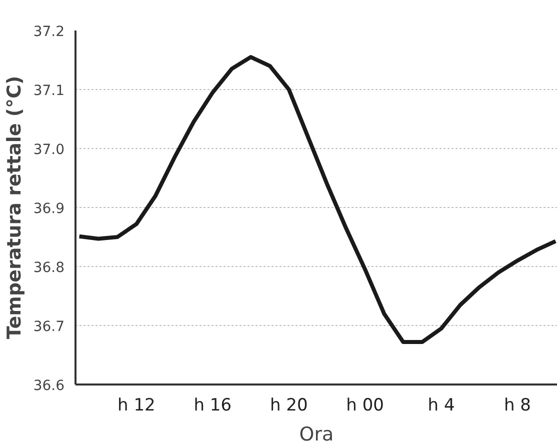 The height and width of the screenshot is (448, 557). Describe the element at coordinates (49, 386) in the screenshot. I see `y-tick-label: 36.6` at that location.